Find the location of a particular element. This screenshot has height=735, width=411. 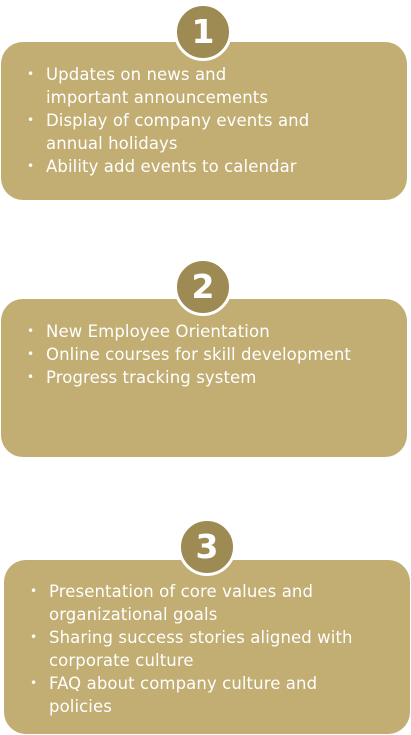

step-3-item: FAQ about company culture and policies is located at coordinates (191, 695).